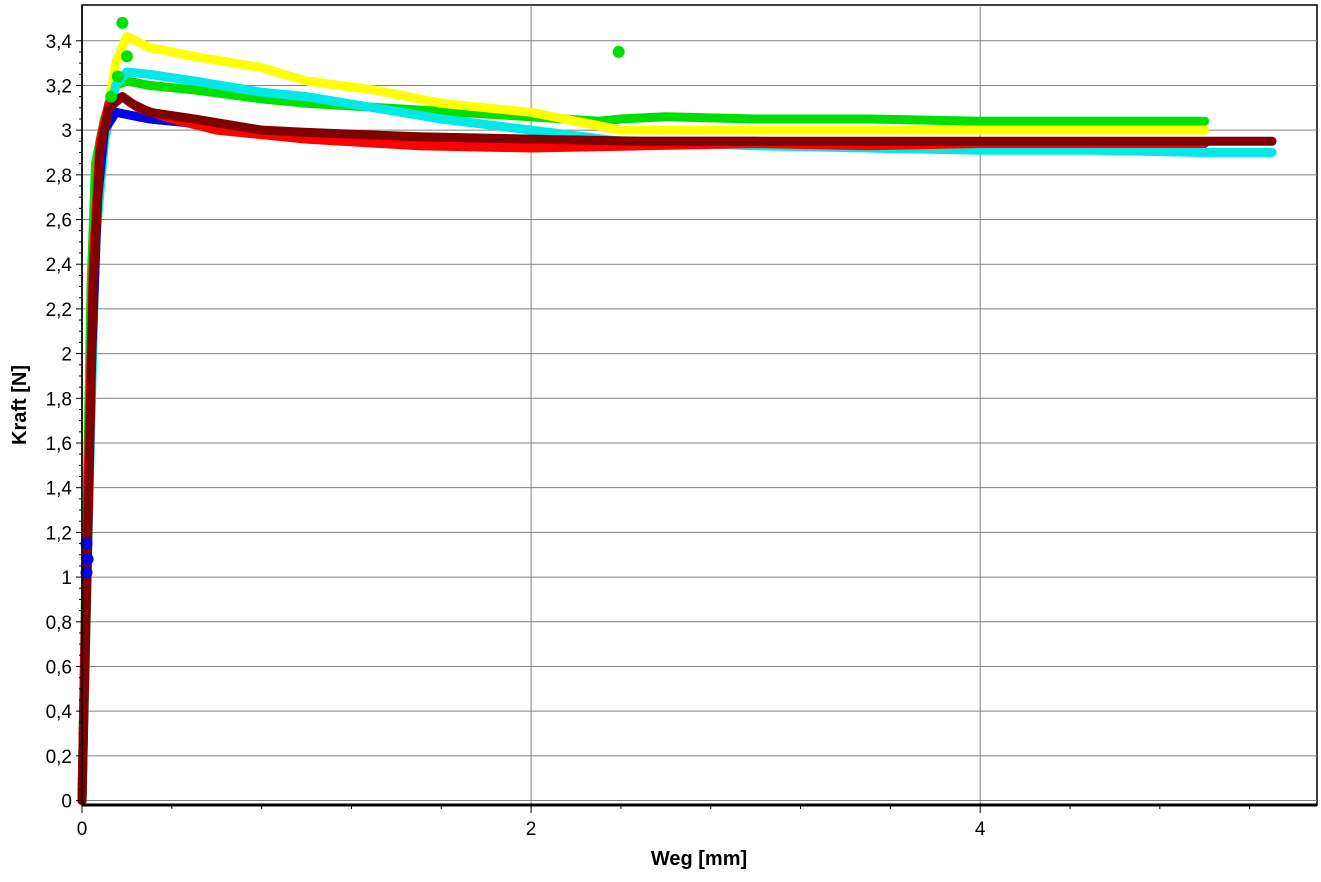 The width and height of the screenshot is (1321, 882). I want to click on x-tick-label: 4, so click(980, 829).